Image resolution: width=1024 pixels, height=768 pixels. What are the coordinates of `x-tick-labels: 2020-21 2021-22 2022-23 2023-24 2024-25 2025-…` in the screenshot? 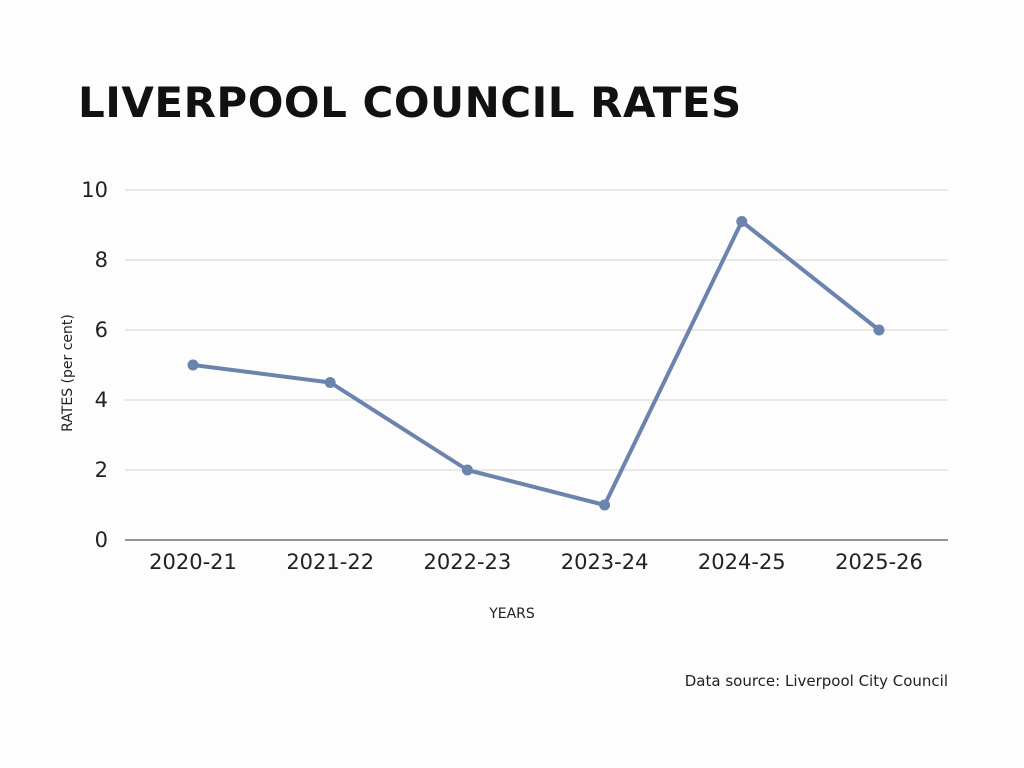 It's located at (536, 562).